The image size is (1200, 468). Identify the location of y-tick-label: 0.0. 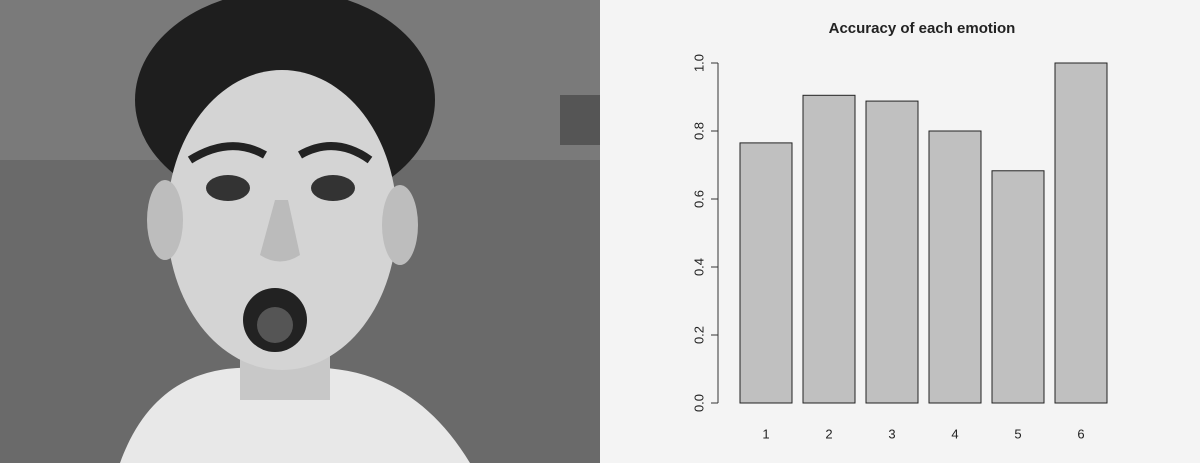
(698, 403).